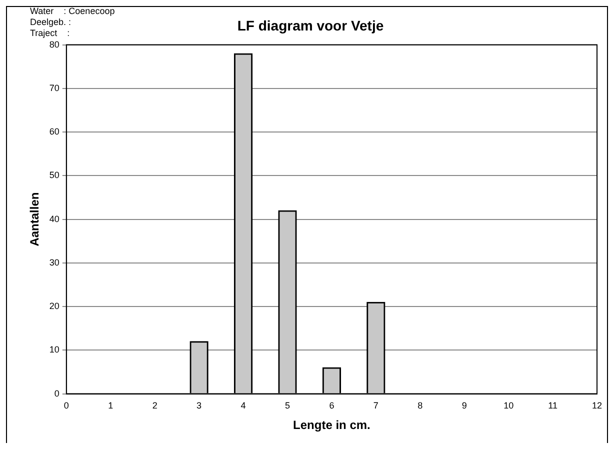 This screenshot has height=451, width=615. What do you see at coordinates (54, 44) in the screenshot?
I see `y-tick-label: 80` at bounding box center [54, 44].